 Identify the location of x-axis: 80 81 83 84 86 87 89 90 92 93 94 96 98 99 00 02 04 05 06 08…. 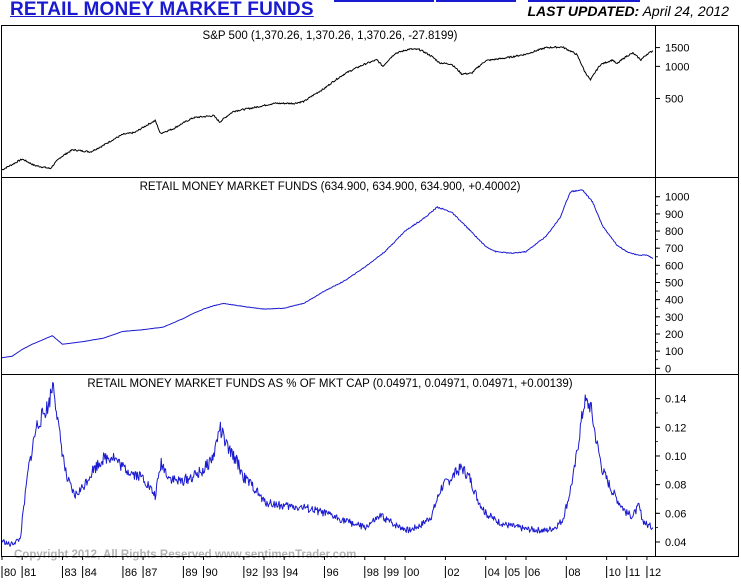
(331, 567).